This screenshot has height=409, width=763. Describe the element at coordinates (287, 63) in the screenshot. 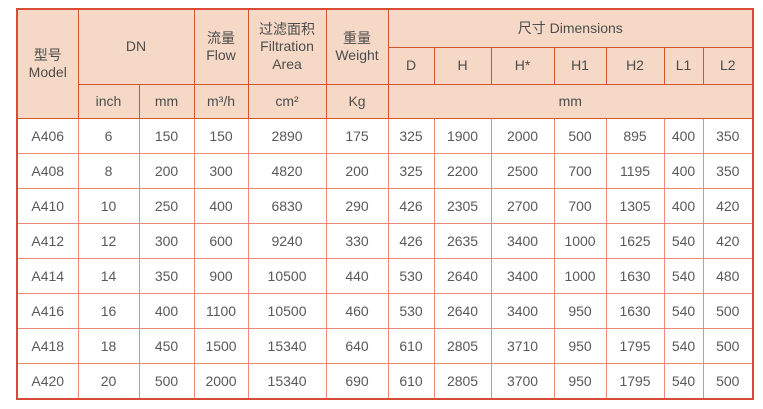

I see `header-filtration-en2: Area` at that location.